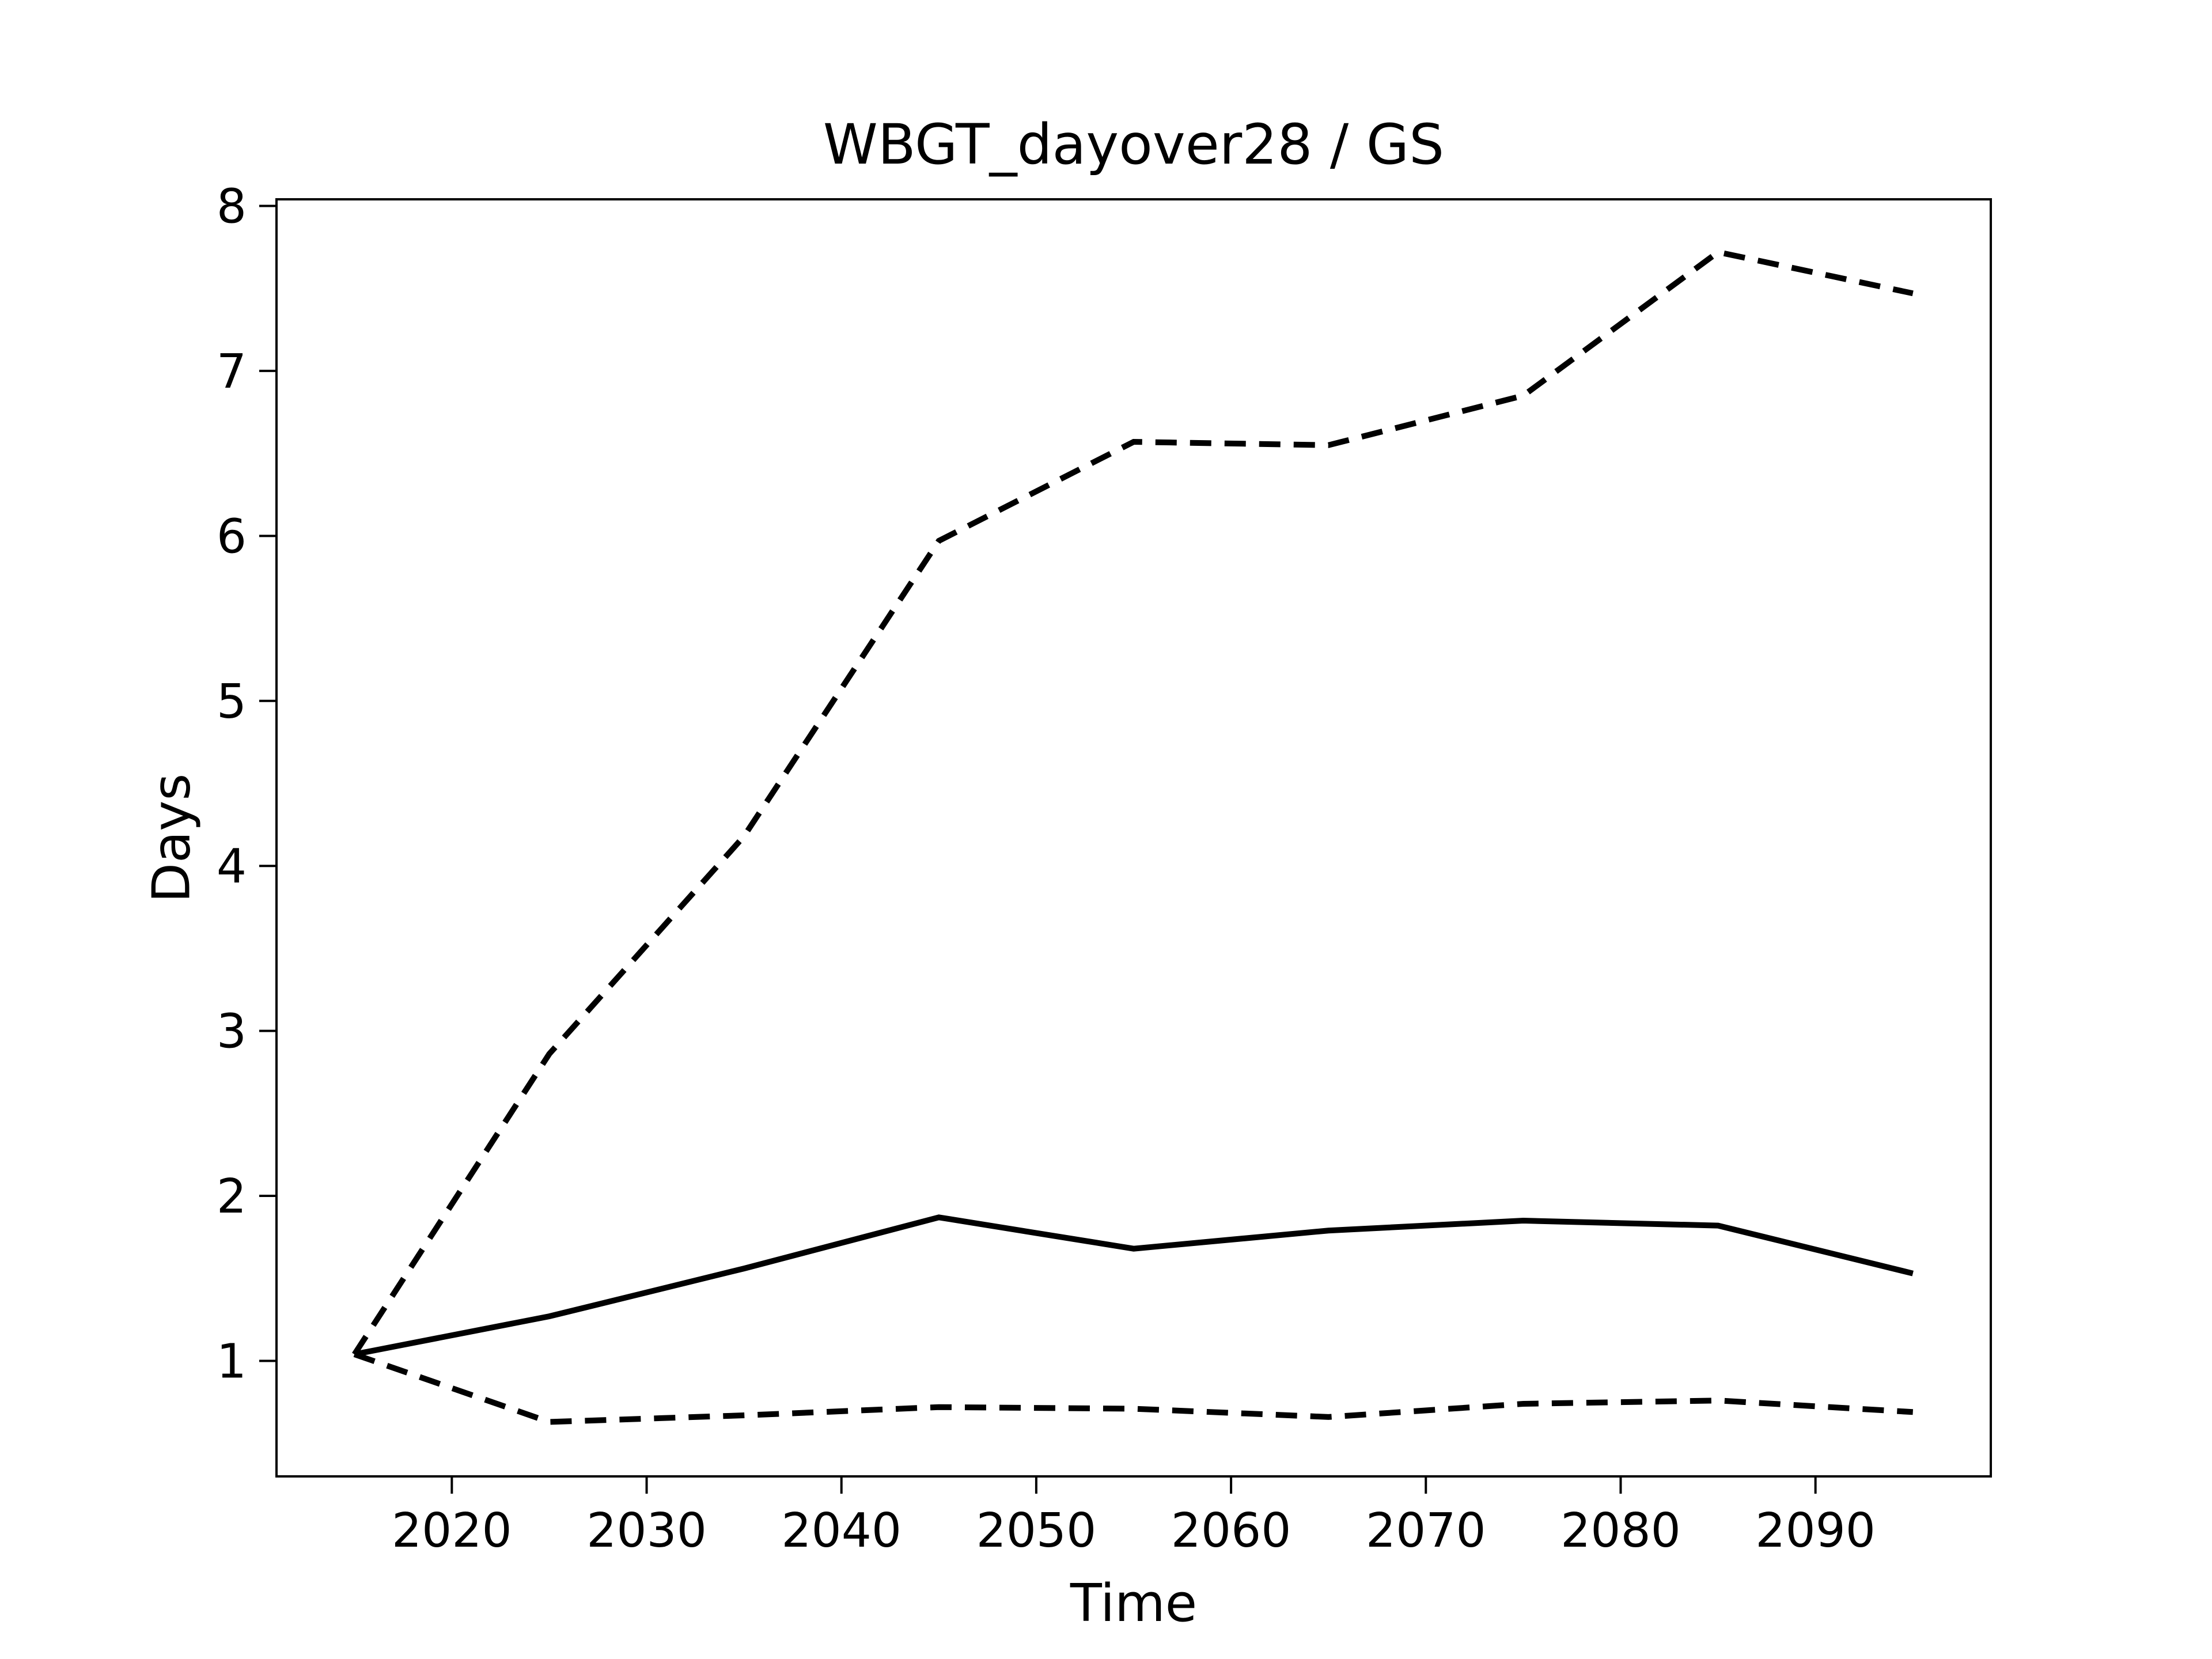 The width and height of the screenshot is (2212, 1659). I want to click on y-tick-label: 4, so click(232, 866).